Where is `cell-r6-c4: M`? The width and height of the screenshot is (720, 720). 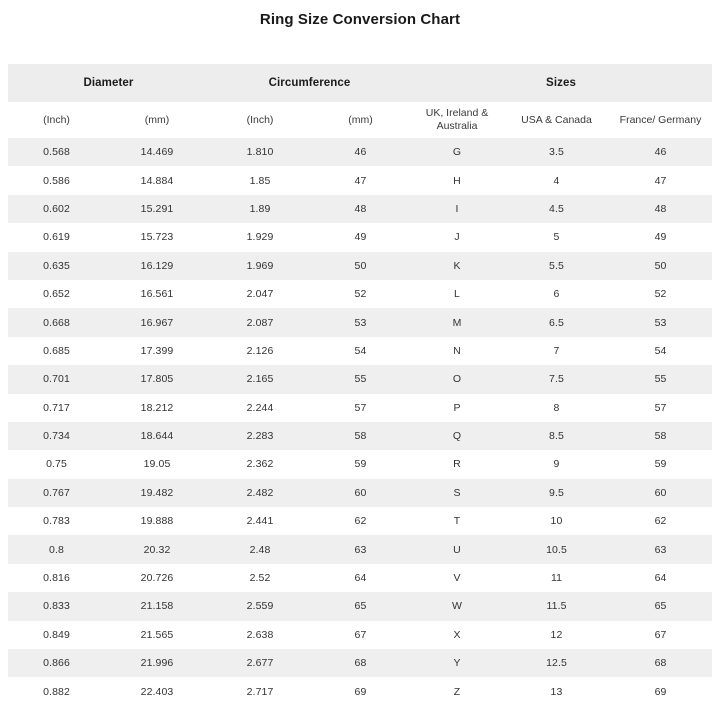 cell-r6-c4: M is located at coordinates (457, 322).